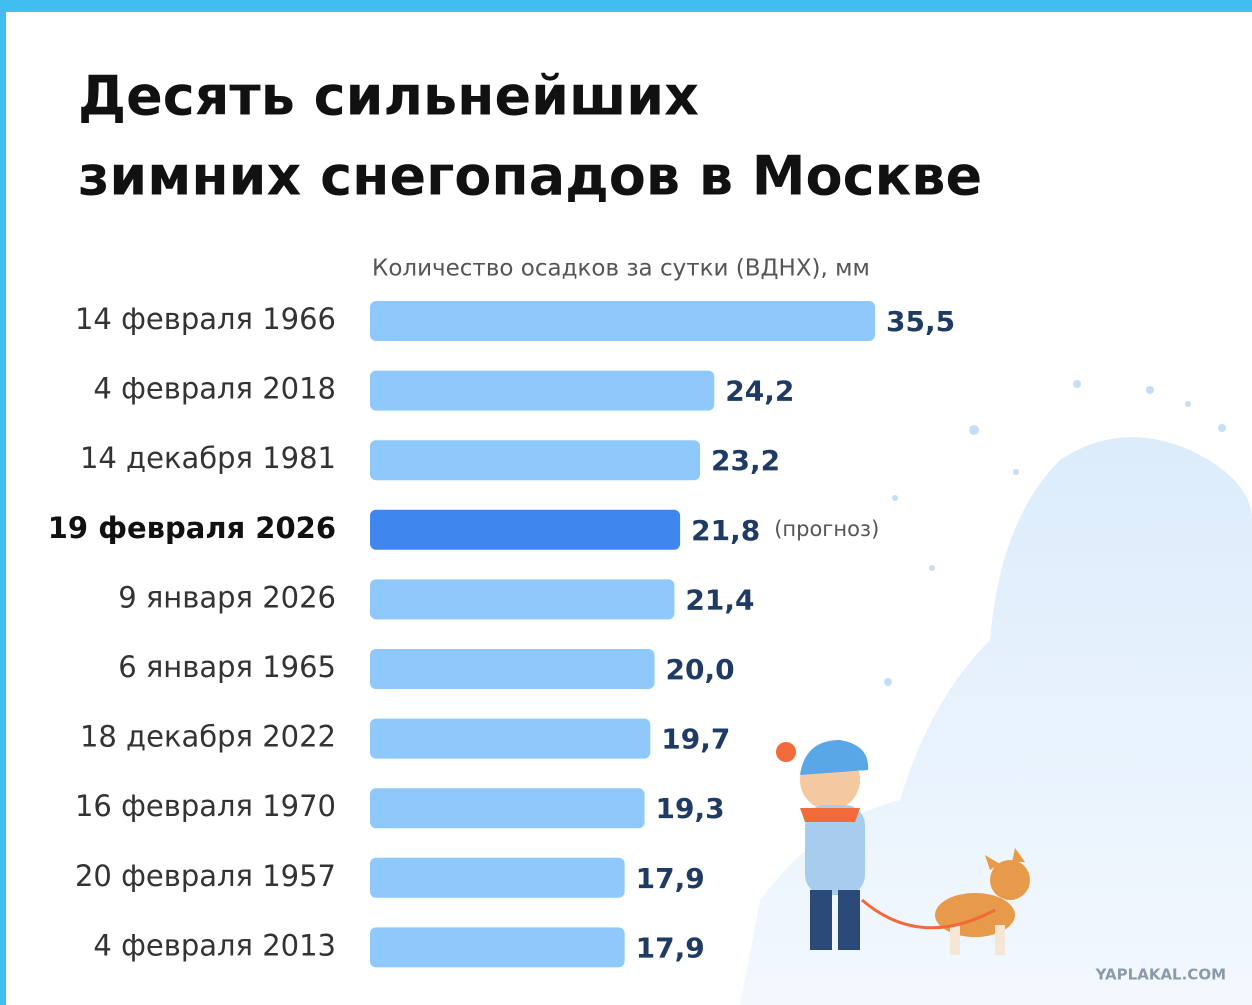 This screenshot has height=1005, width=1252. Describe the element at coordinates (205, 319) in the screenshot. I see `category-label: 14 февраля 1966` at that location.